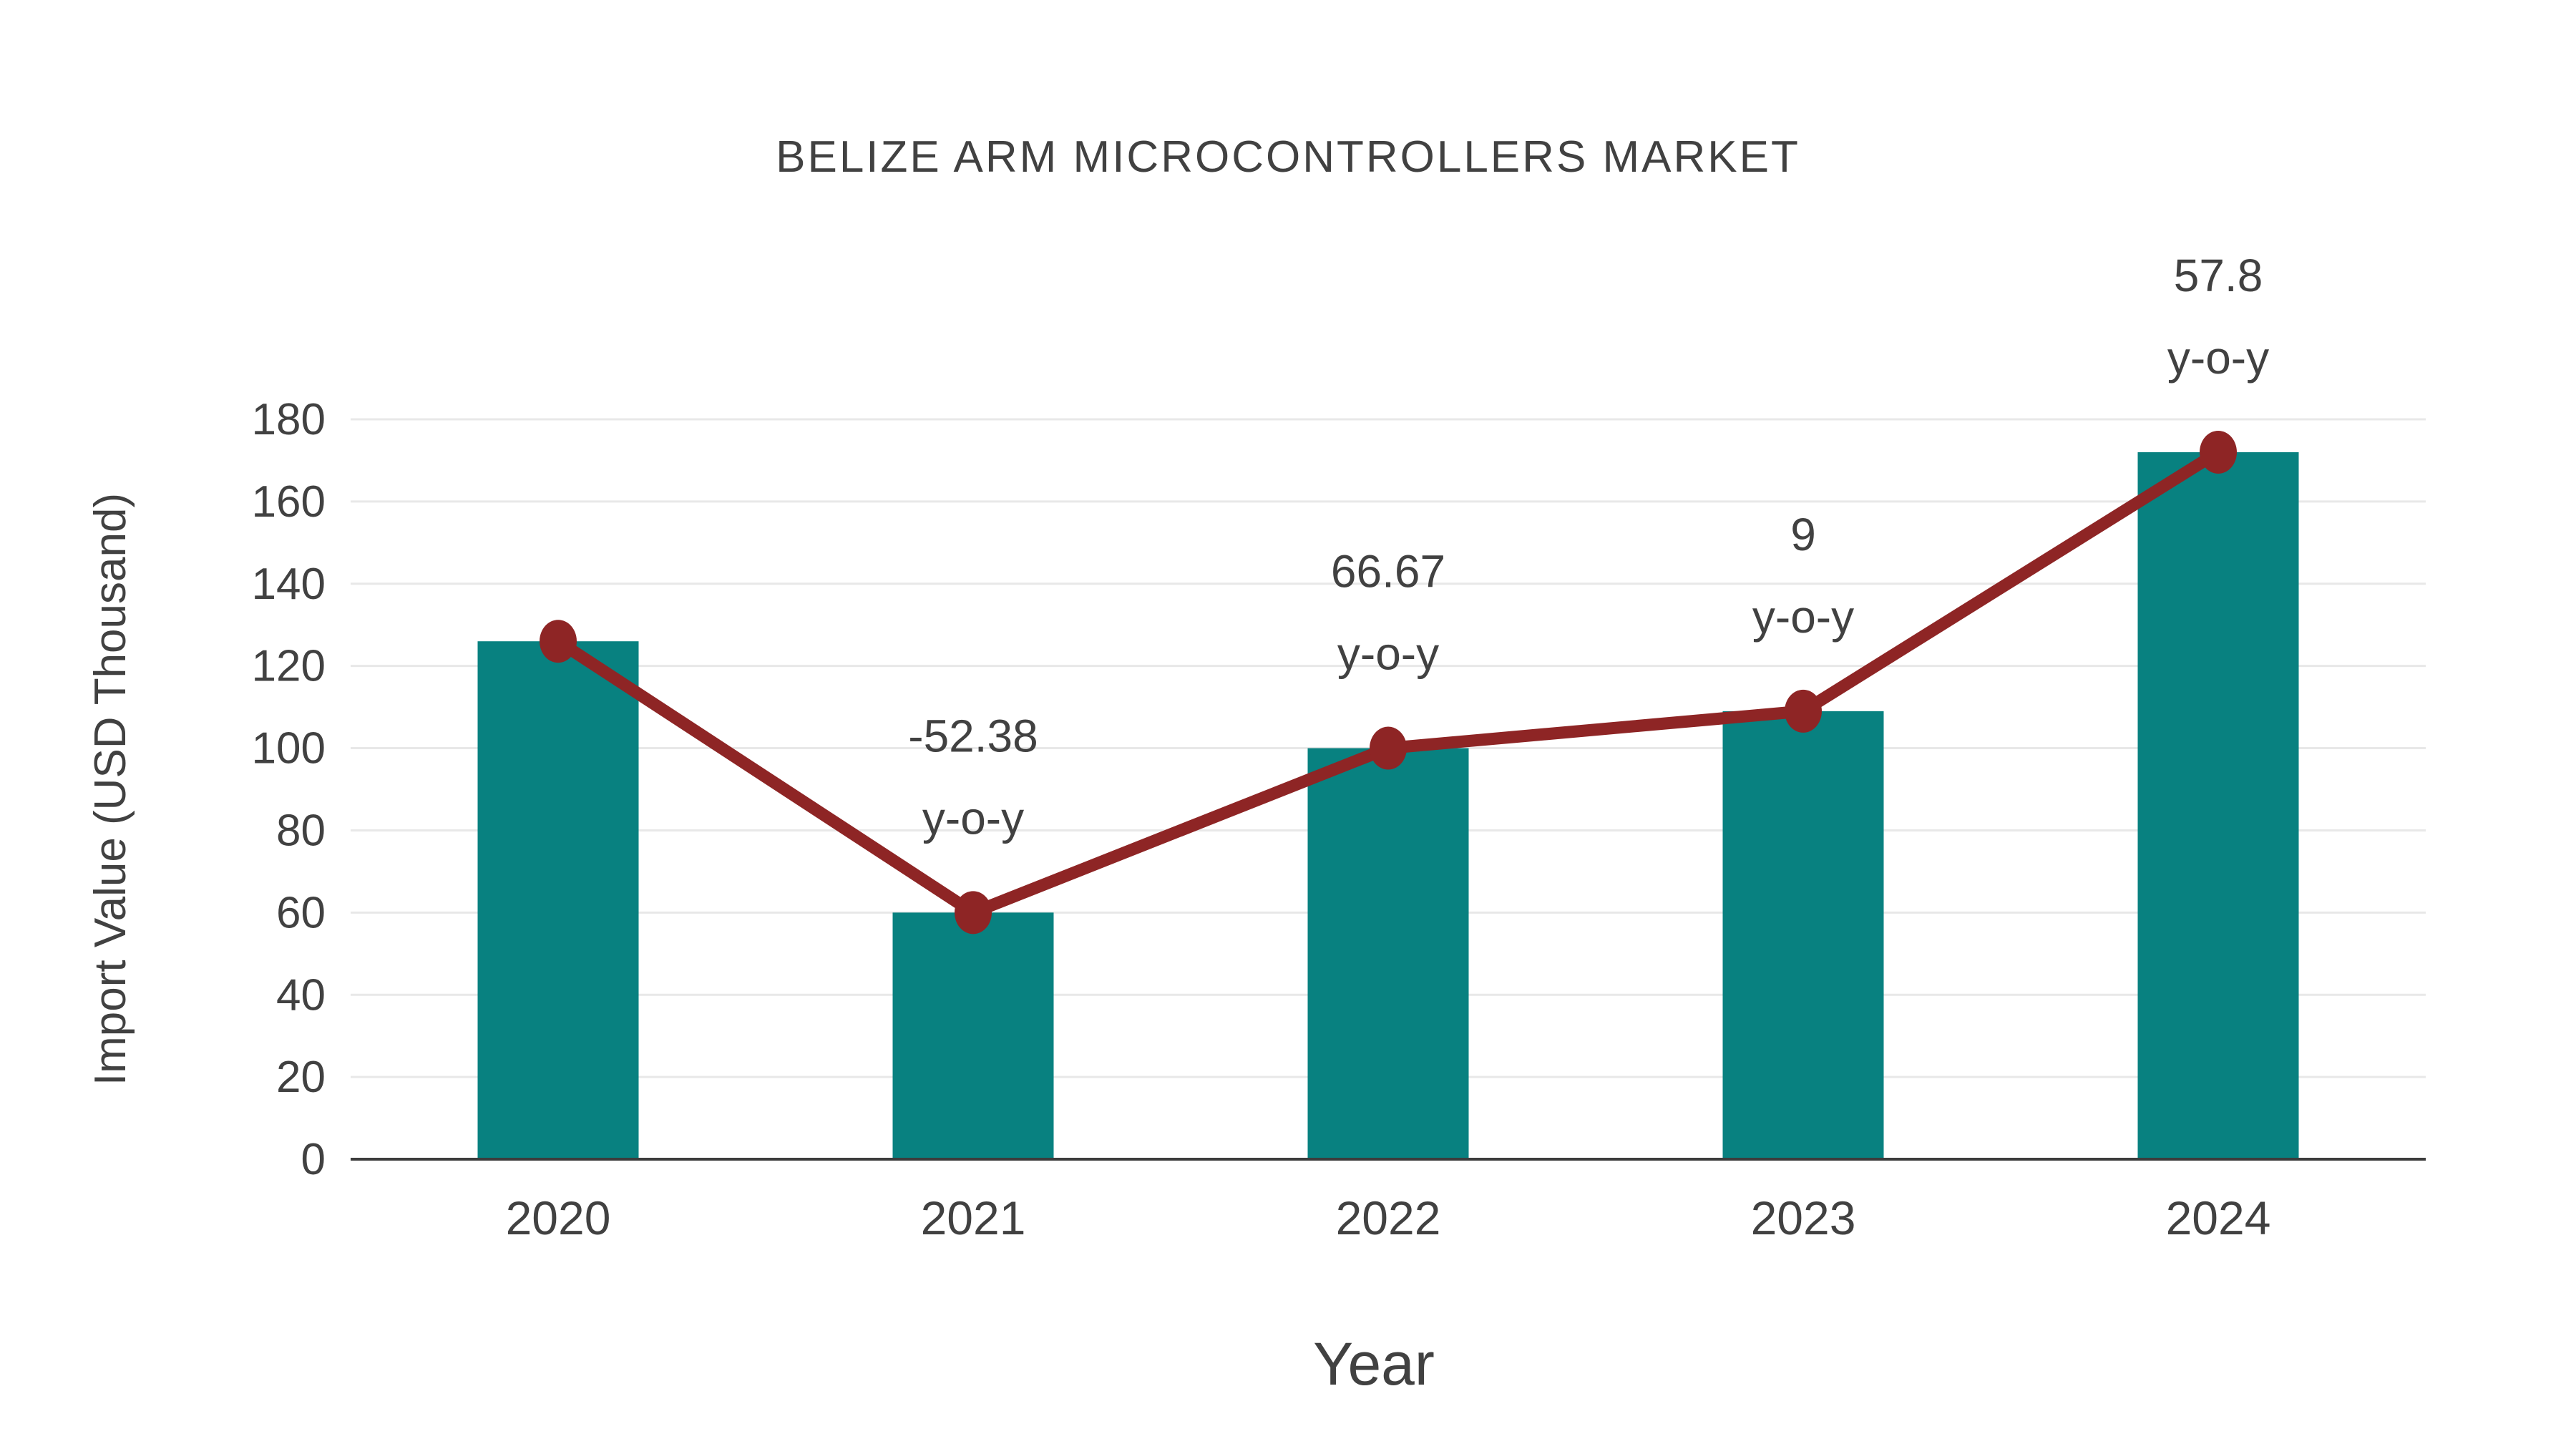 The height and width of the screenshot is (1449, 2576). What do you see at coordinates (558, 1217) in the screenshot?
I see `x-tick-label-2020: 2020` at bounding box center [558, 1217].